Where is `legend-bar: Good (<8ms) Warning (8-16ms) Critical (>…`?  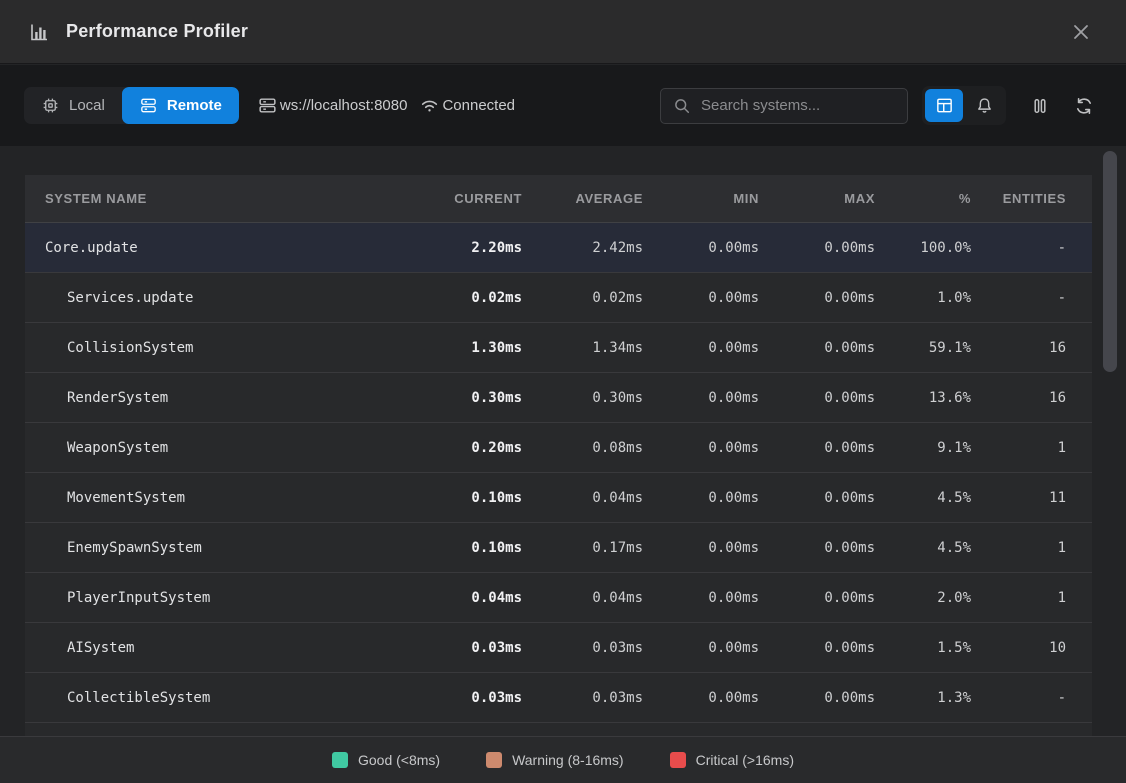 legend-bar: Good (<8ms) Warning (8-16ms) Critical (>… is located at coordinates (563, 759).